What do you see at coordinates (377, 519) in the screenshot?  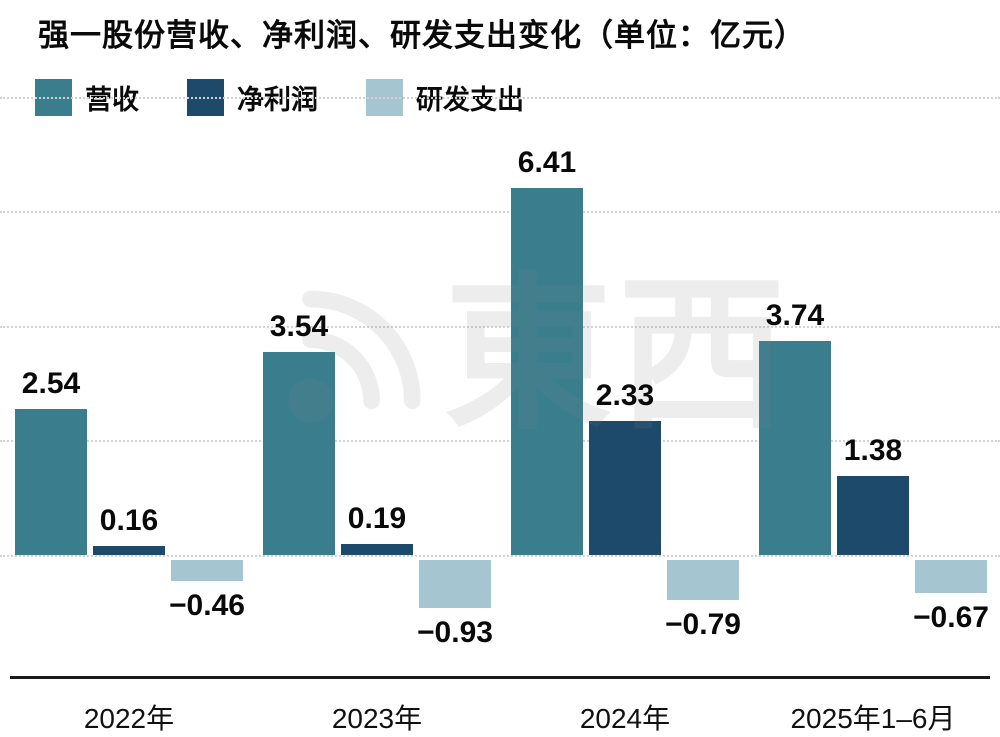 I see `value-label: 0.19` at bounding box center [377, 519].